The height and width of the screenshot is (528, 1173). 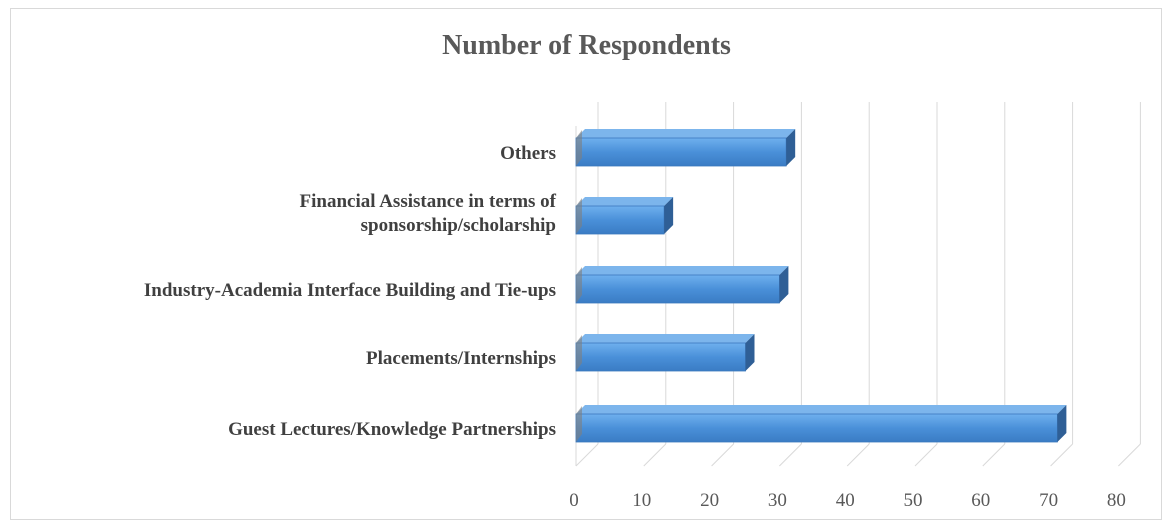 What do you see at coordinates (980, 500) in the screenshot?
I see `x-tick-label: 60` at bounding box center [980, 500].